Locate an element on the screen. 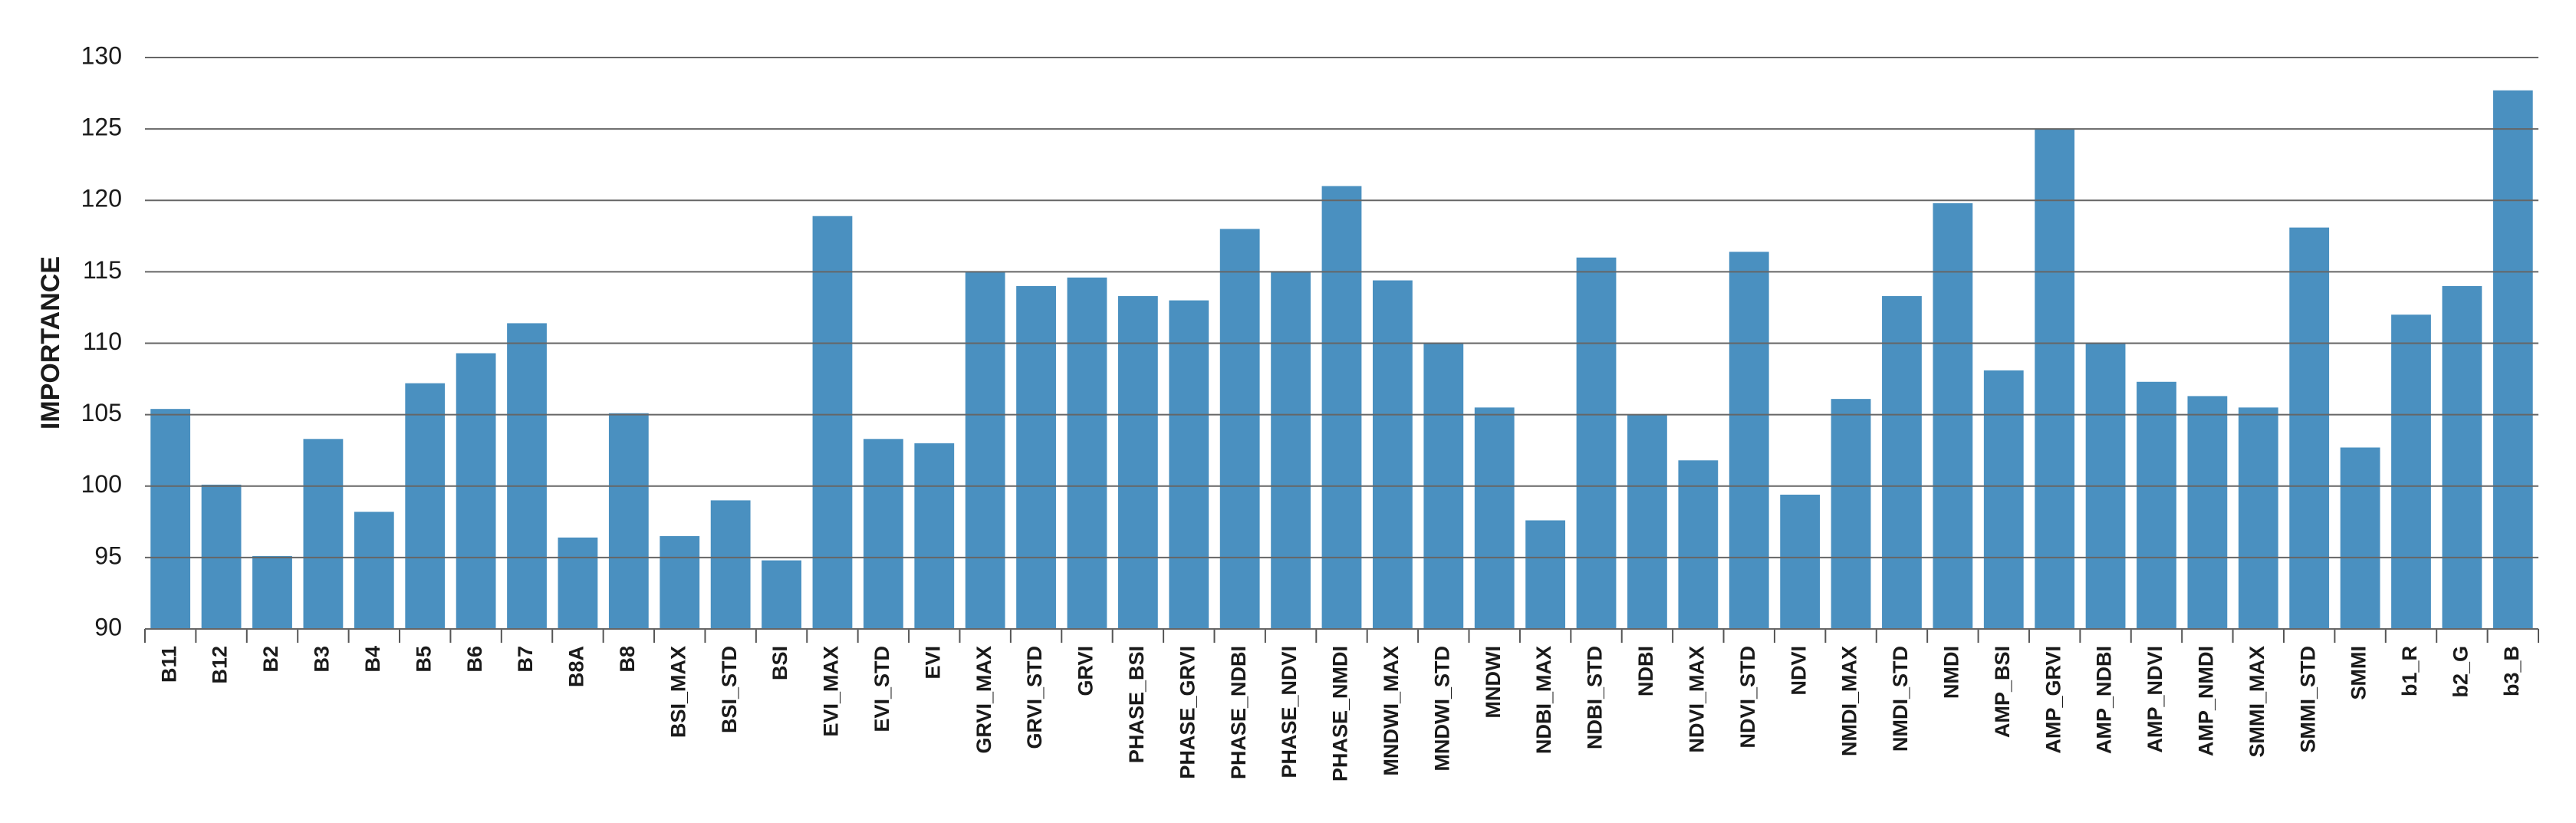  y-axis-label: IMPORTANCE is located at coordinates (50, 343).